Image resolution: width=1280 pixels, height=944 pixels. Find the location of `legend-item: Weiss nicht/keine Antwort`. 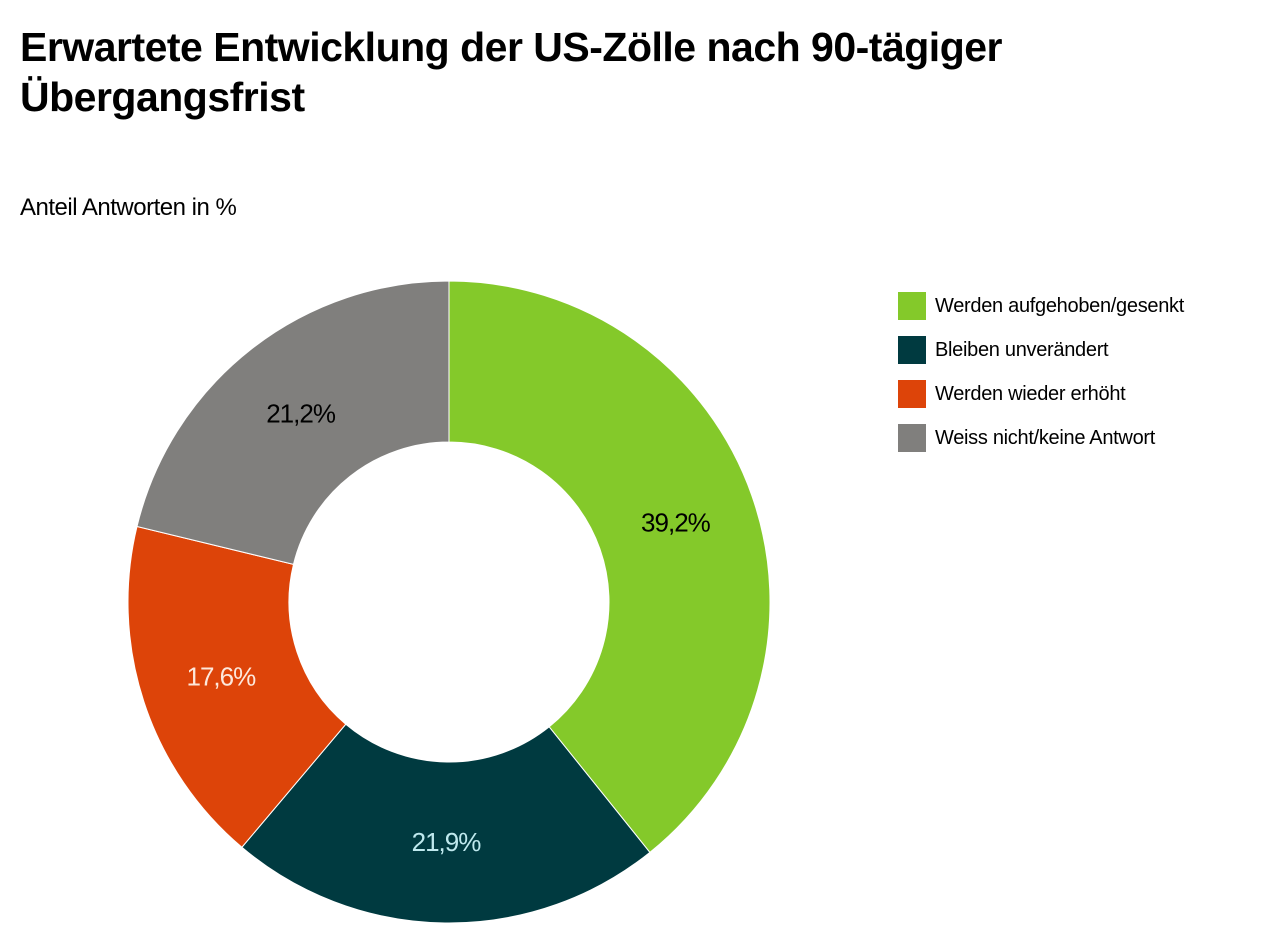

legend-item: Weiss nicht/keine Antwort is located at coordinates (1041, 438).